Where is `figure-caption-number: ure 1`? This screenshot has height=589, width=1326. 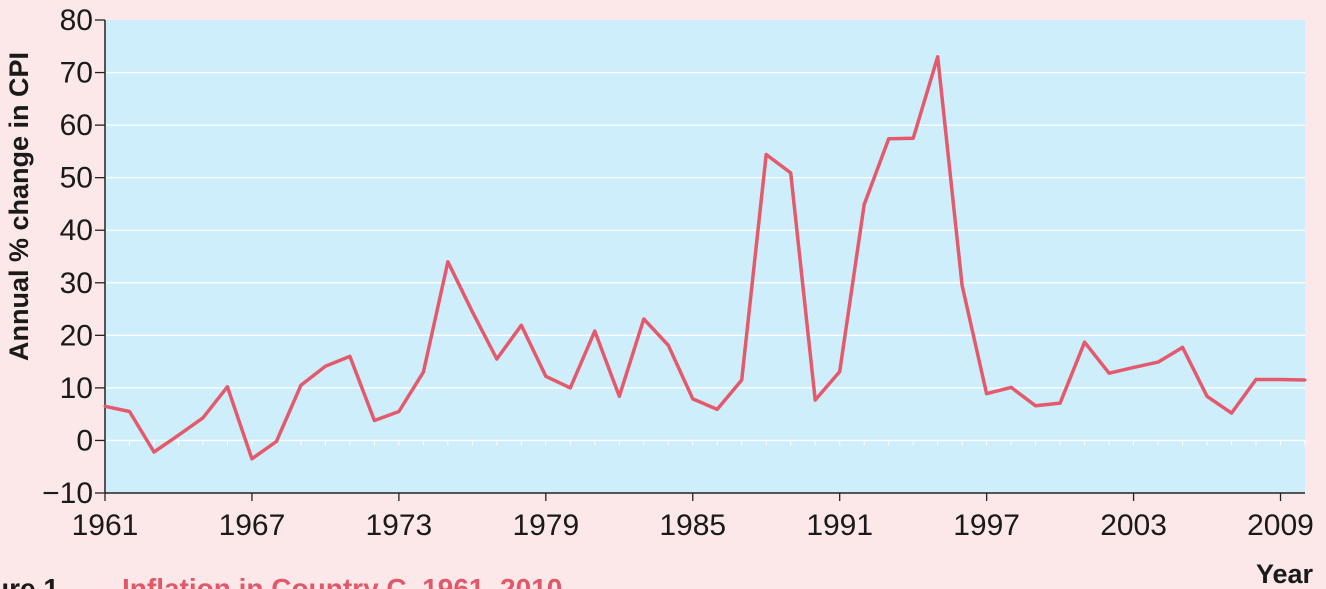
figure-caption-number: ure 1 is located at coordinates (29, 581).